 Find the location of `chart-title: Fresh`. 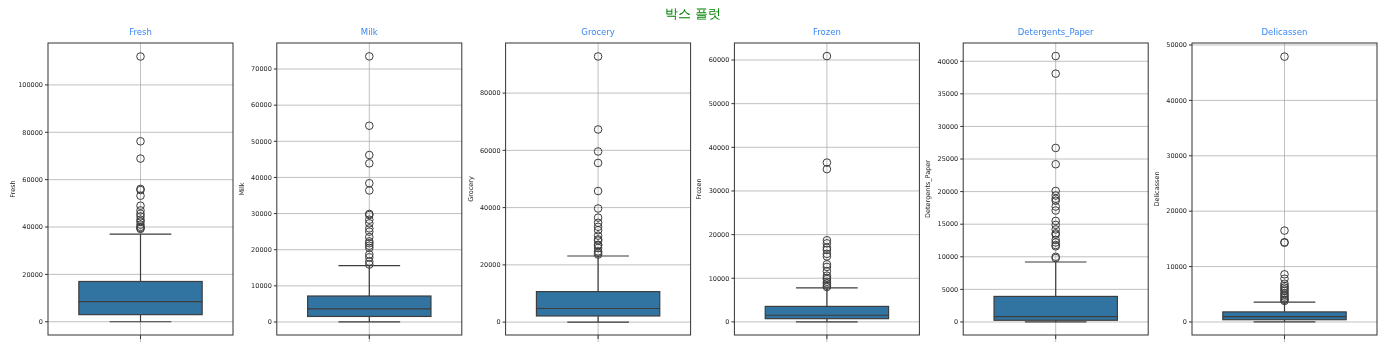

chart-title: Fresh is located at coordinates (140, 32).